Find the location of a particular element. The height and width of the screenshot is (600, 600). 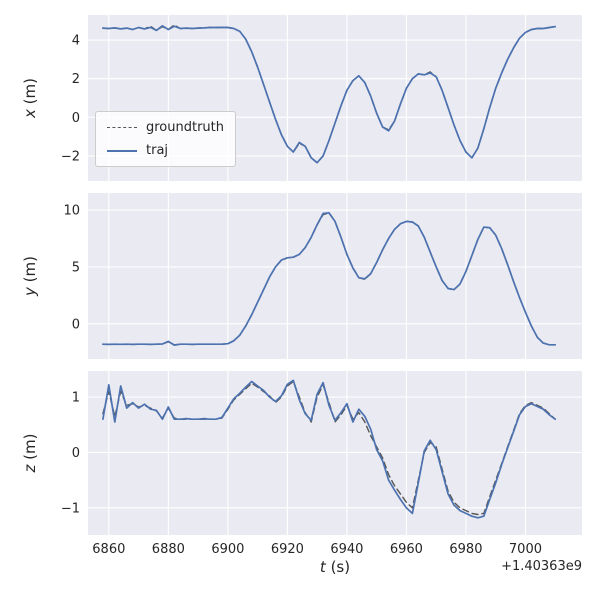

y-axis-label-y-var: y is located at coordinates (30, 291).